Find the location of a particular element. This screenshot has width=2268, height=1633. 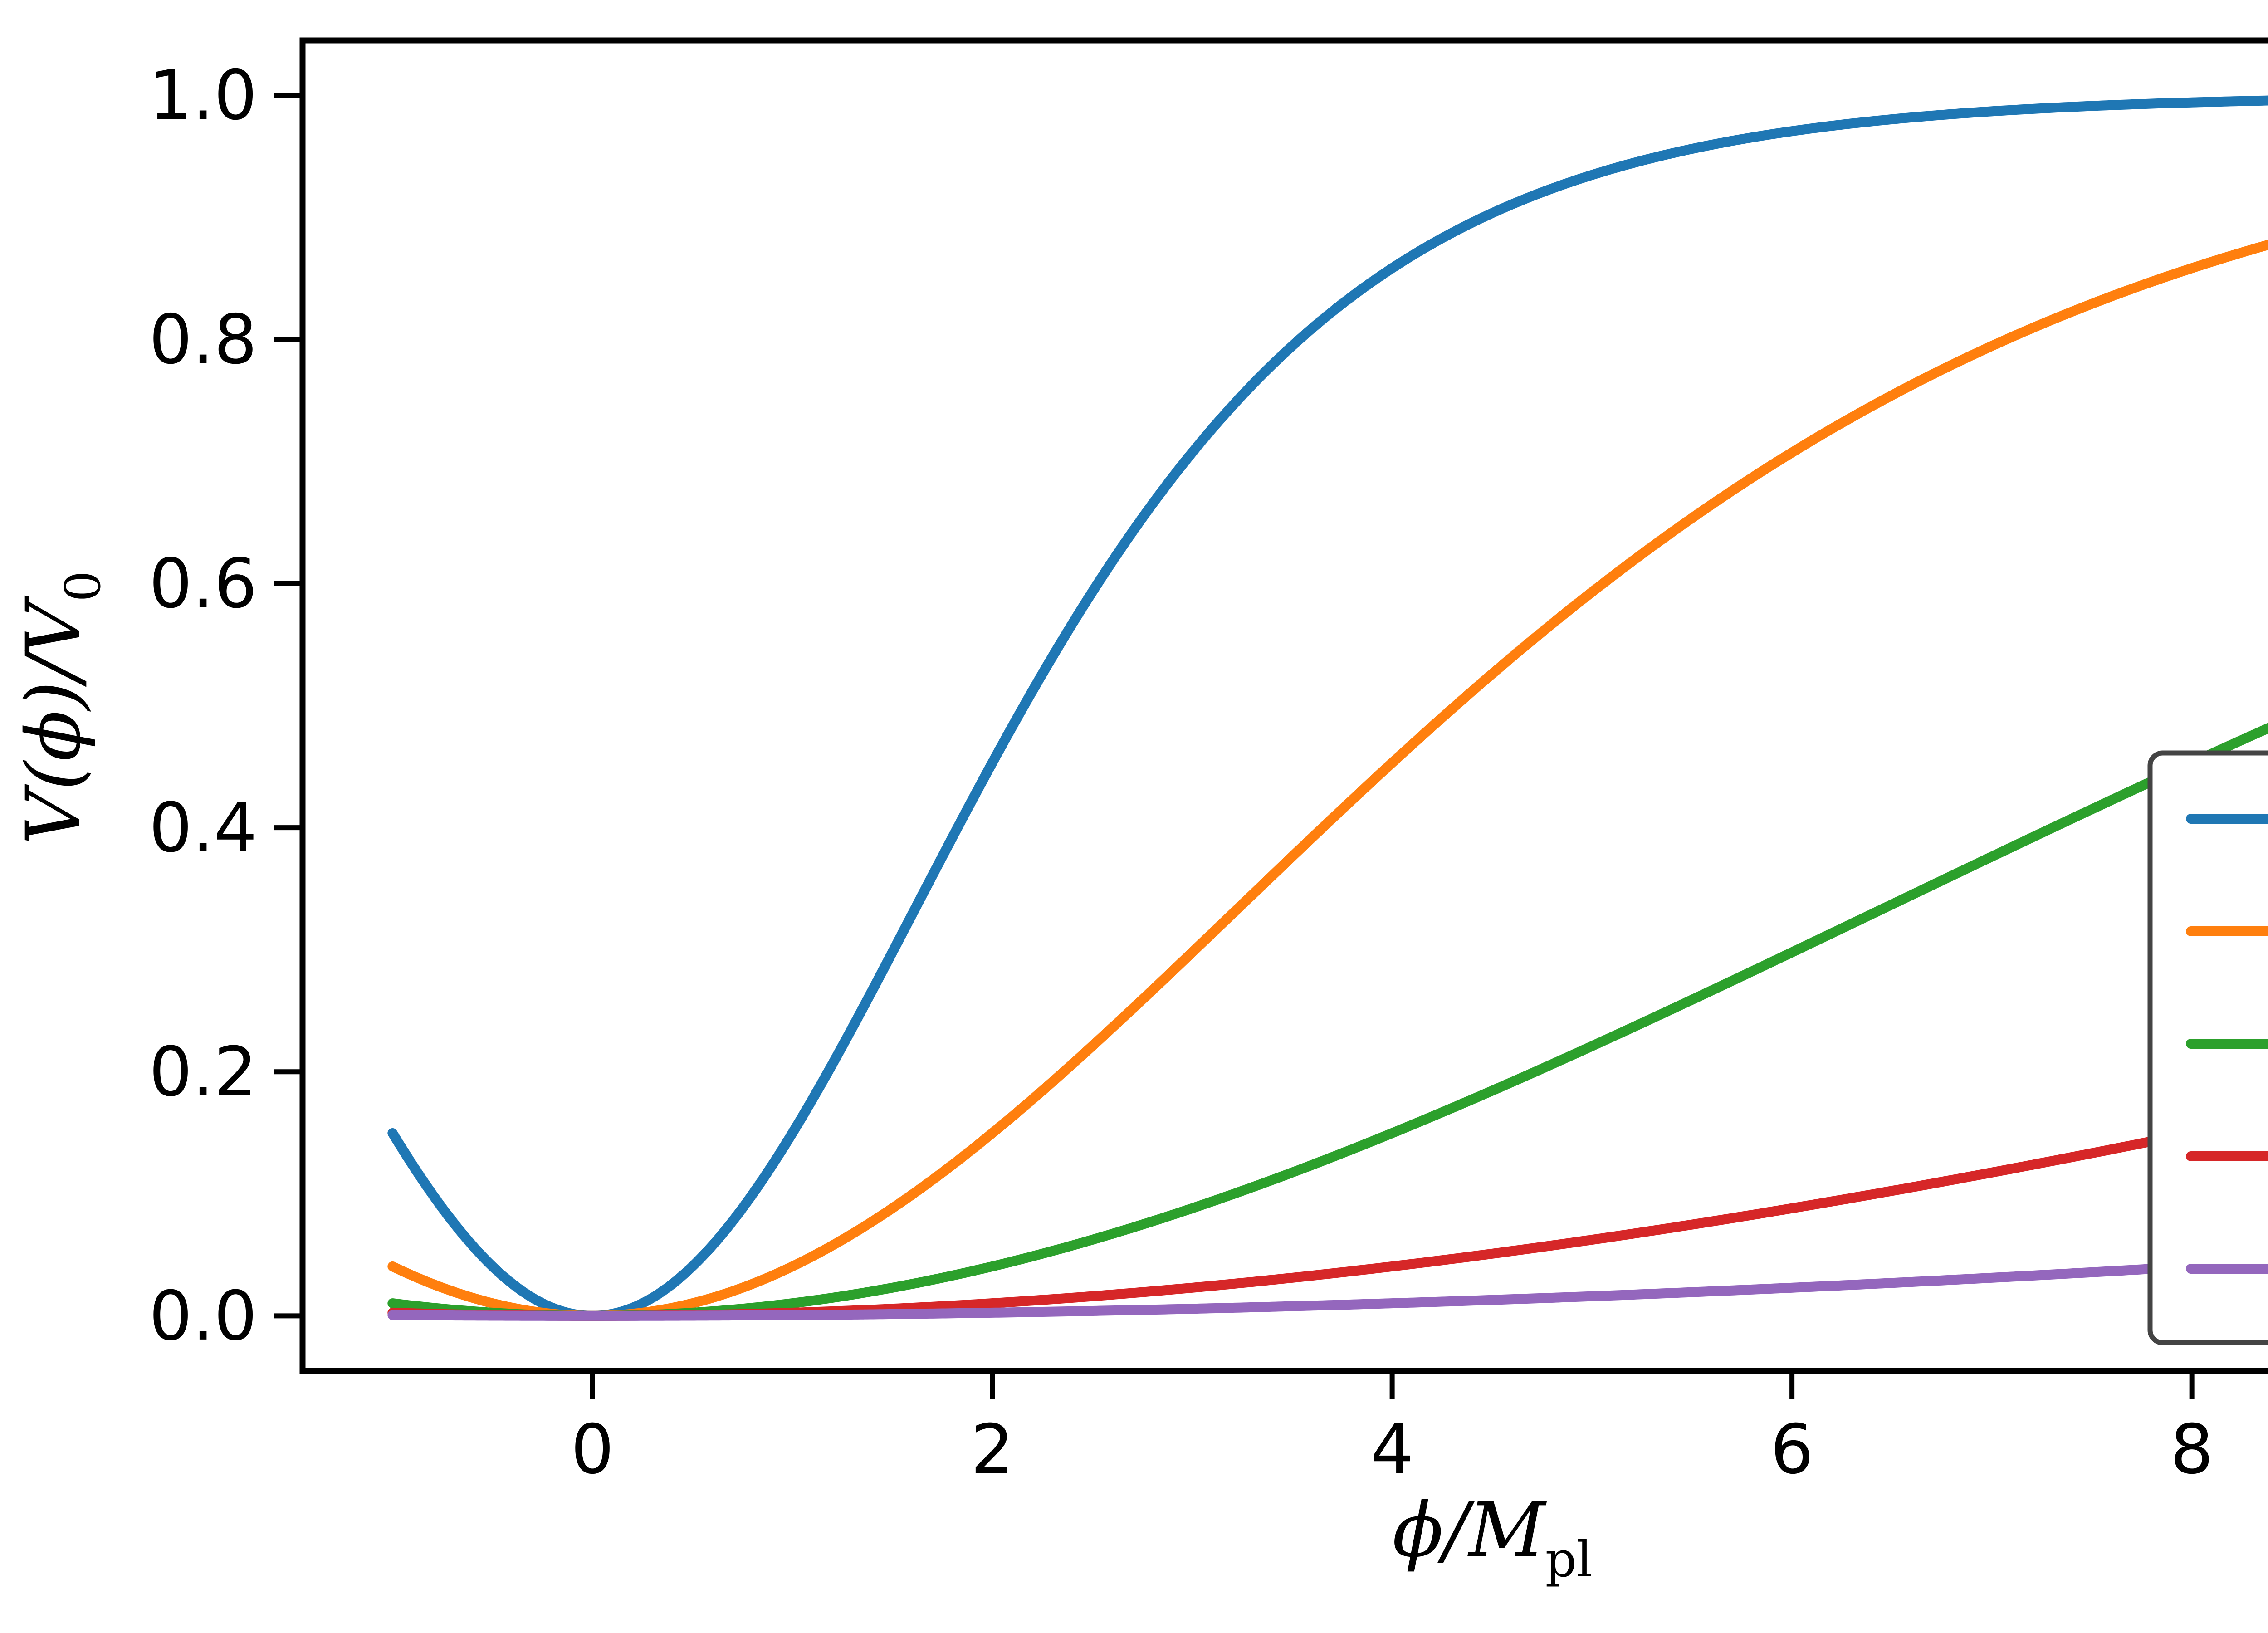

x-tick-label: 8 is located at coordinates (2191, 1449).